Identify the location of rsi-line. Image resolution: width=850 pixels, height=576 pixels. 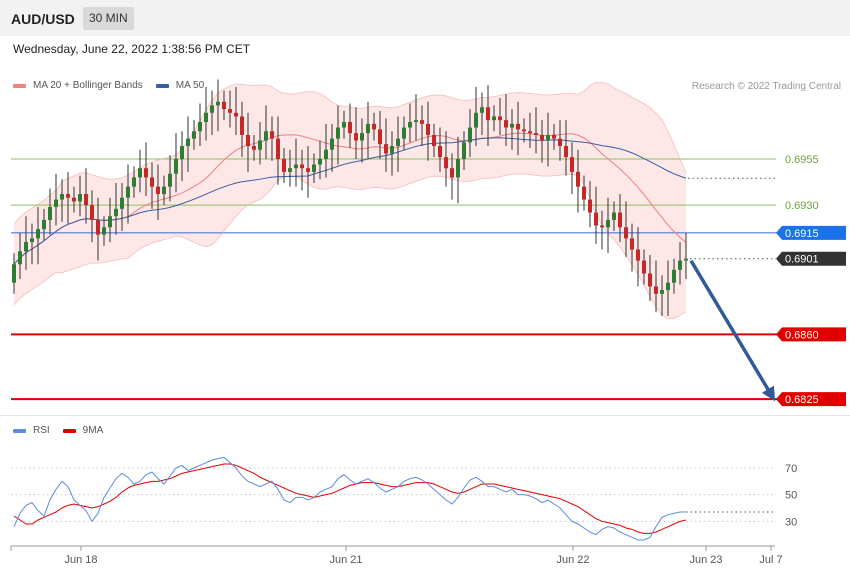
(349, 498).